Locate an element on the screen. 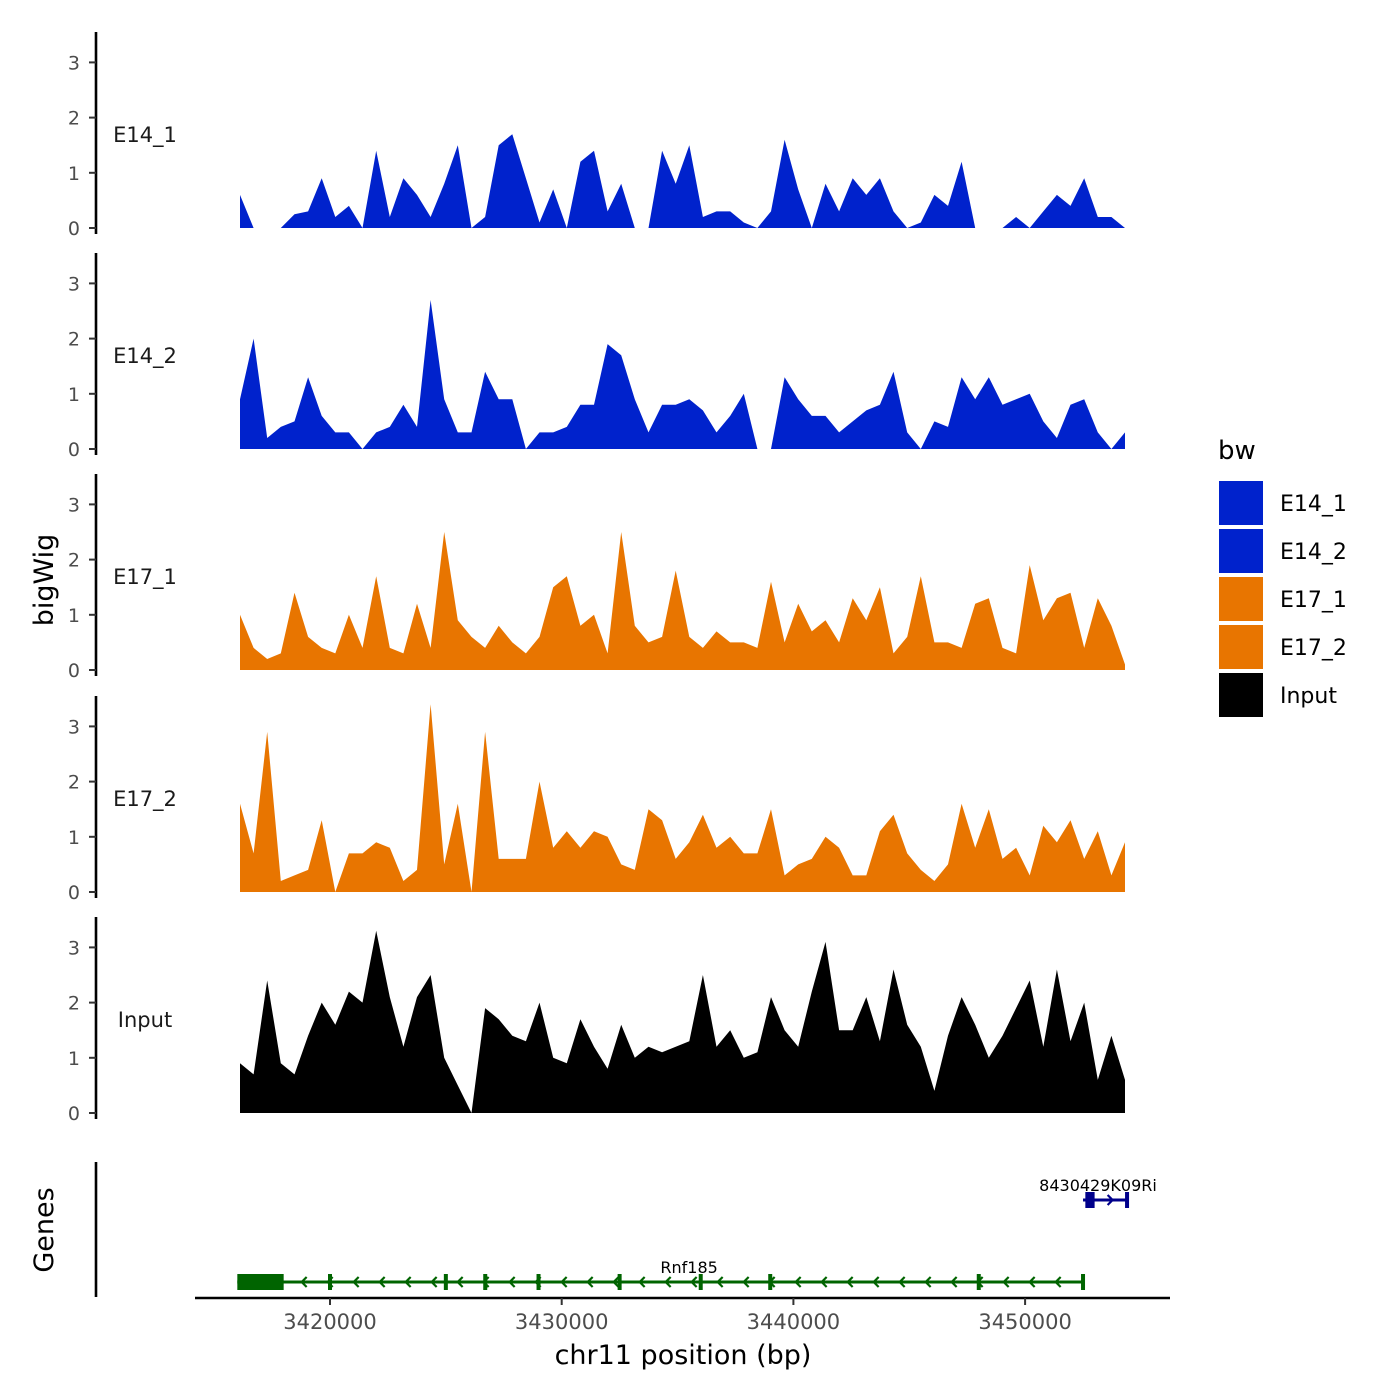 The height and width of the screenshot is (1400, 1400). gene-annotations: Rnf185 8430429K09Ri is located at coordinates (697, 1233).